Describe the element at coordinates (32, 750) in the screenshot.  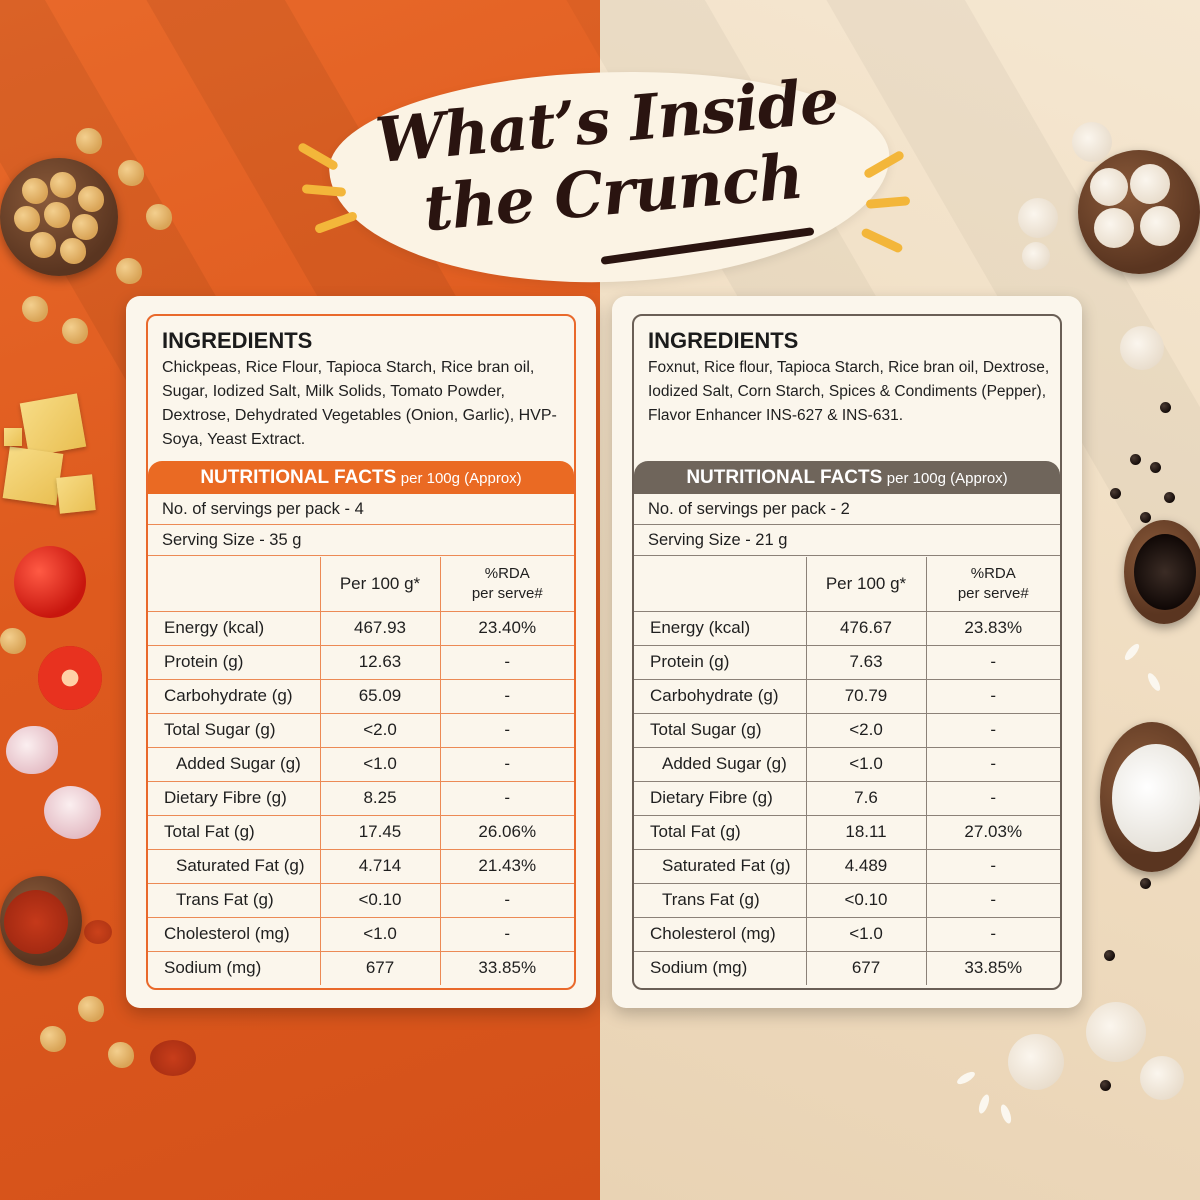
I see `garlic-clove` at that location.